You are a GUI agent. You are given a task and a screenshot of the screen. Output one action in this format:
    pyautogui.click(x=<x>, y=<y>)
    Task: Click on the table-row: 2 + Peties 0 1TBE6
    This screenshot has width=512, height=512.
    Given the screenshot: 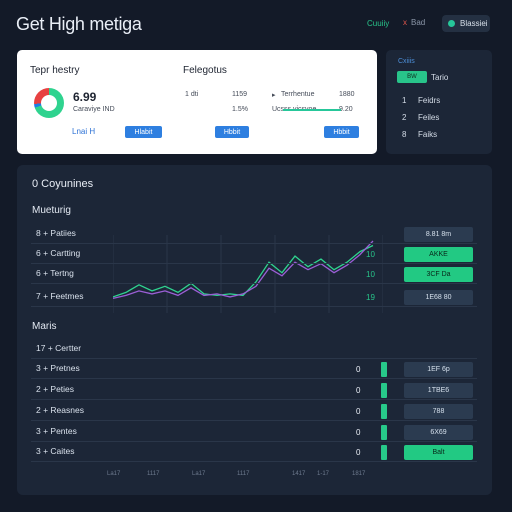 What is the action you would take?
    pyautogui.click(x=254, y=391)
    